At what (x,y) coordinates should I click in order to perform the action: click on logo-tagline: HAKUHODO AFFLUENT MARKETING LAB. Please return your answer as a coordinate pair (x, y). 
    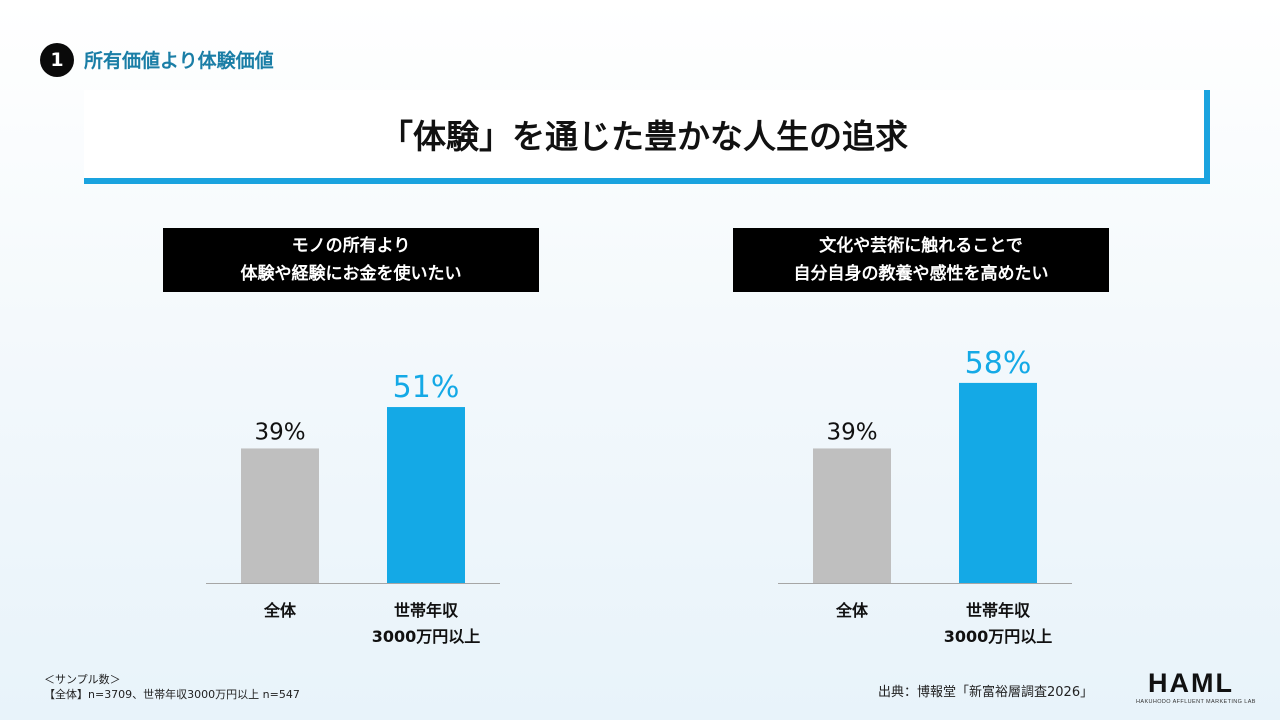
    Looking at the image, I should click on (1196, 702).